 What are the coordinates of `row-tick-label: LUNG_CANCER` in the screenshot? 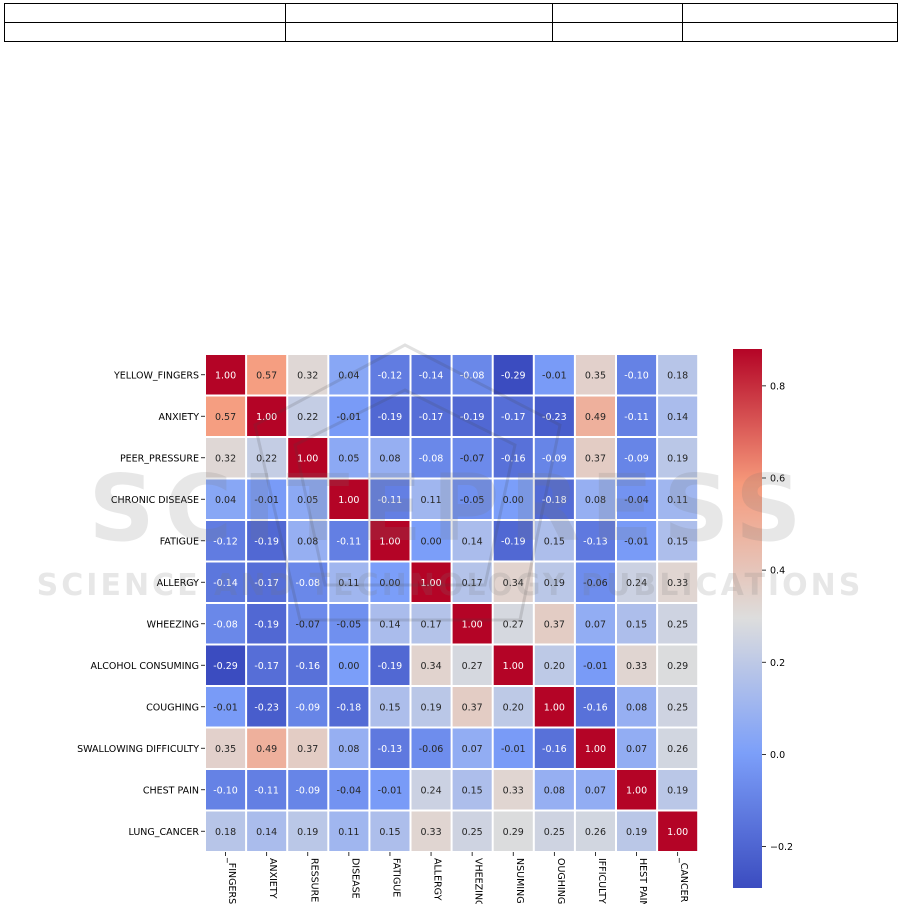 It's located at (164, 832).